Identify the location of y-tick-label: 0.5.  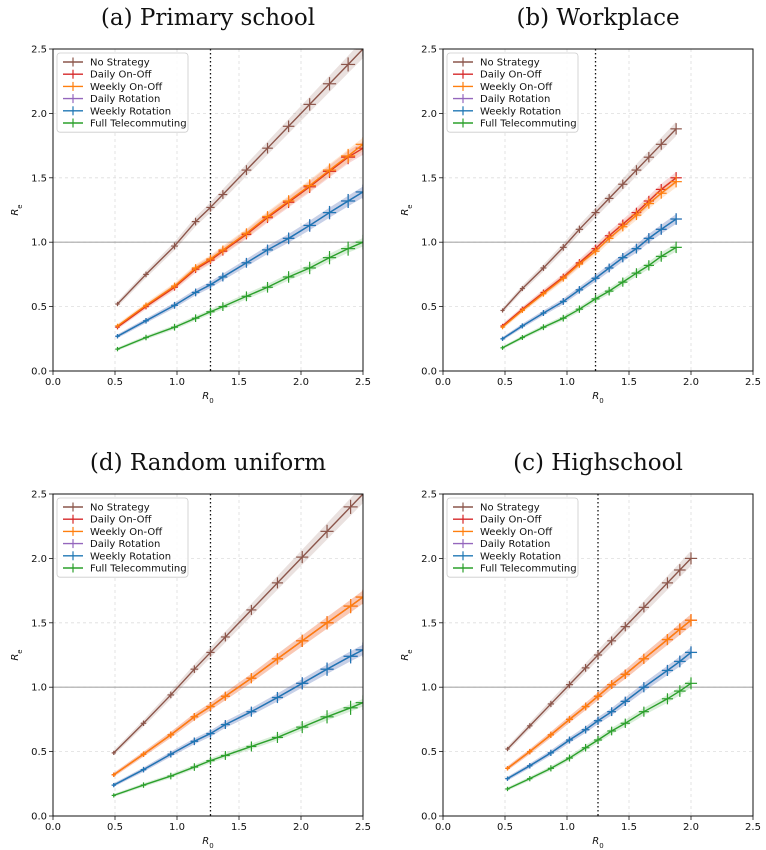
(429, 752).